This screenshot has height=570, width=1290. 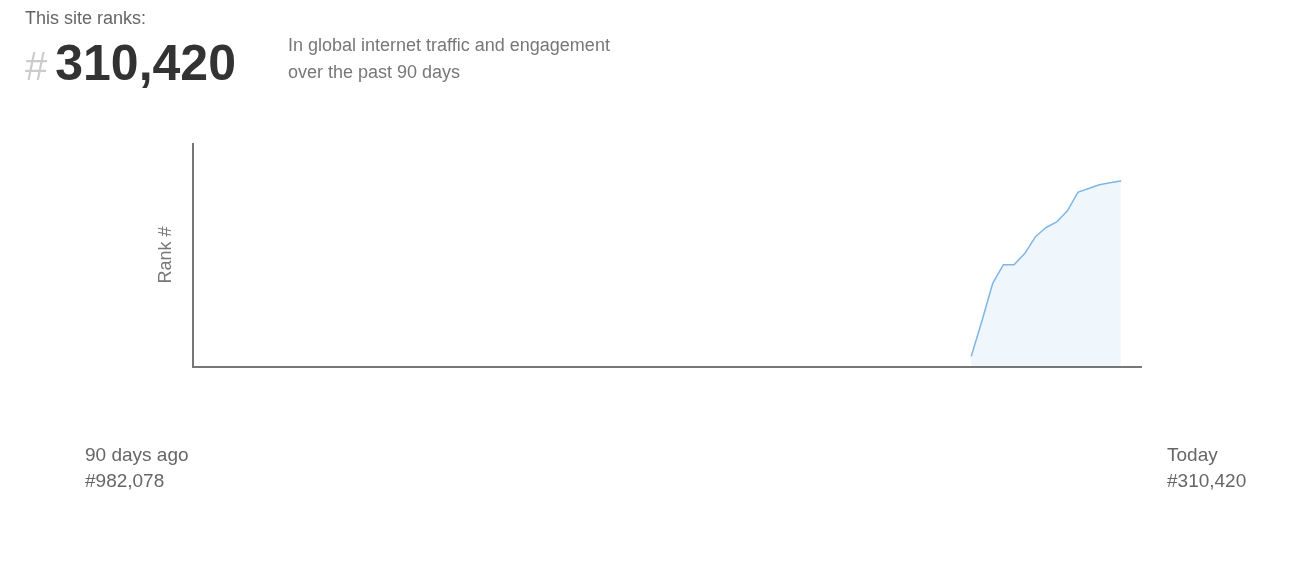 I want to click on chart-subtitle: In global internet traffic and engagement over the past 90 days, so click(x=449, y=58).